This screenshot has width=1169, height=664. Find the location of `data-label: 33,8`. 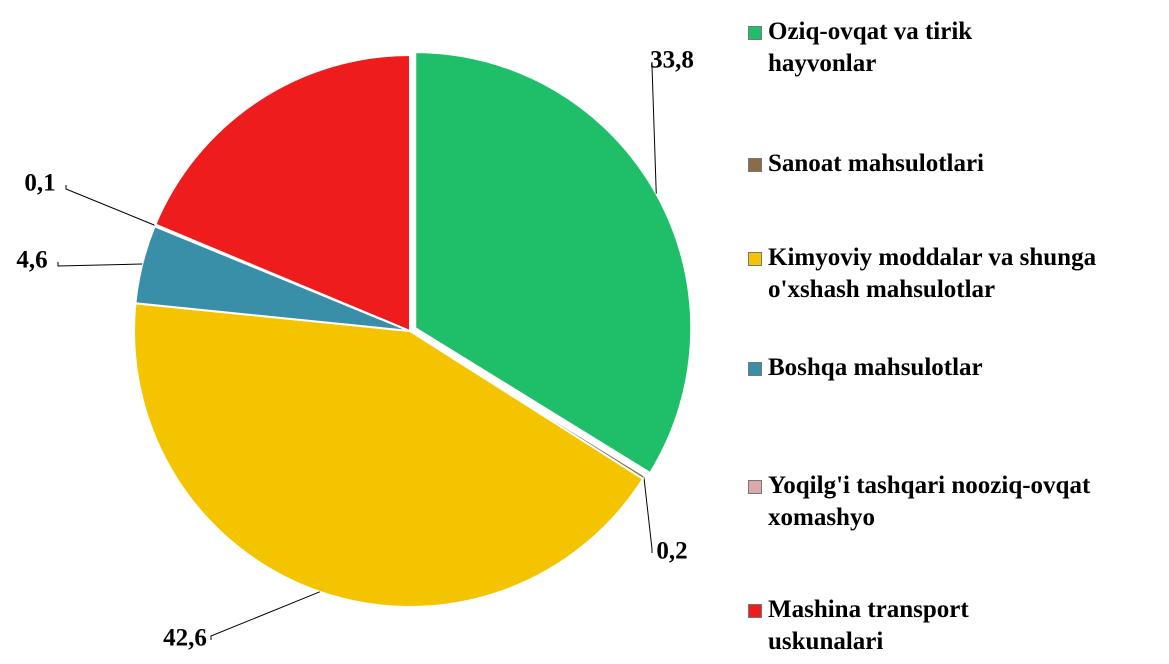

data-label: 33,8 is located at coordinates (672, 60).